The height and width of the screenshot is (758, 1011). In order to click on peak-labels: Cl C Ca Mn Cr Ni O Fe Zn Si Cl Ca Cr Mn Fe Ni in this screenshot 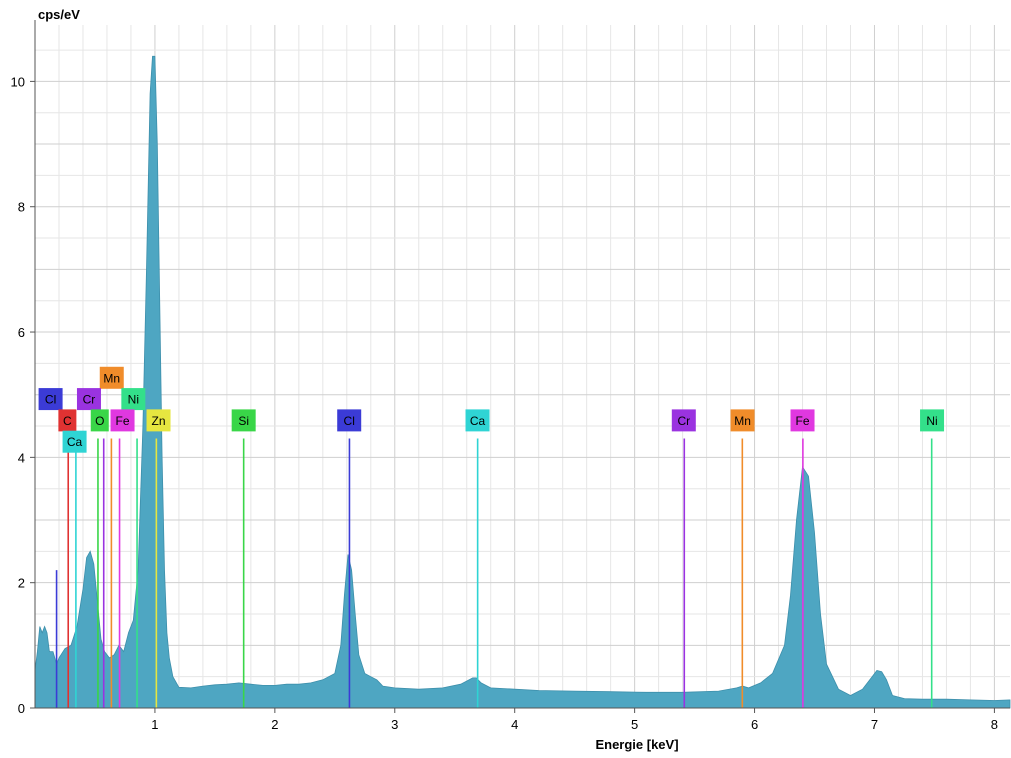, I will do `click(491, 409)`.